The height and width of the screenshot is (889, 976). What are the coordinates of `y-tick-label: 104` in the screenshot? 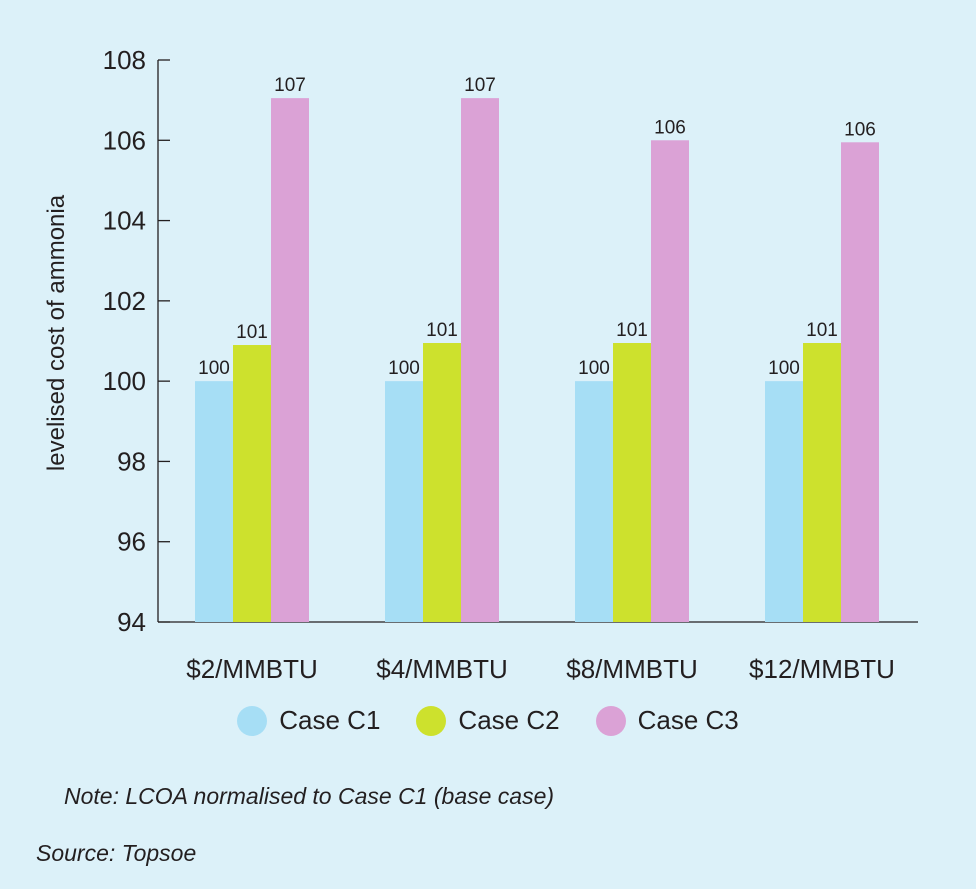 It's located at (124, 221).